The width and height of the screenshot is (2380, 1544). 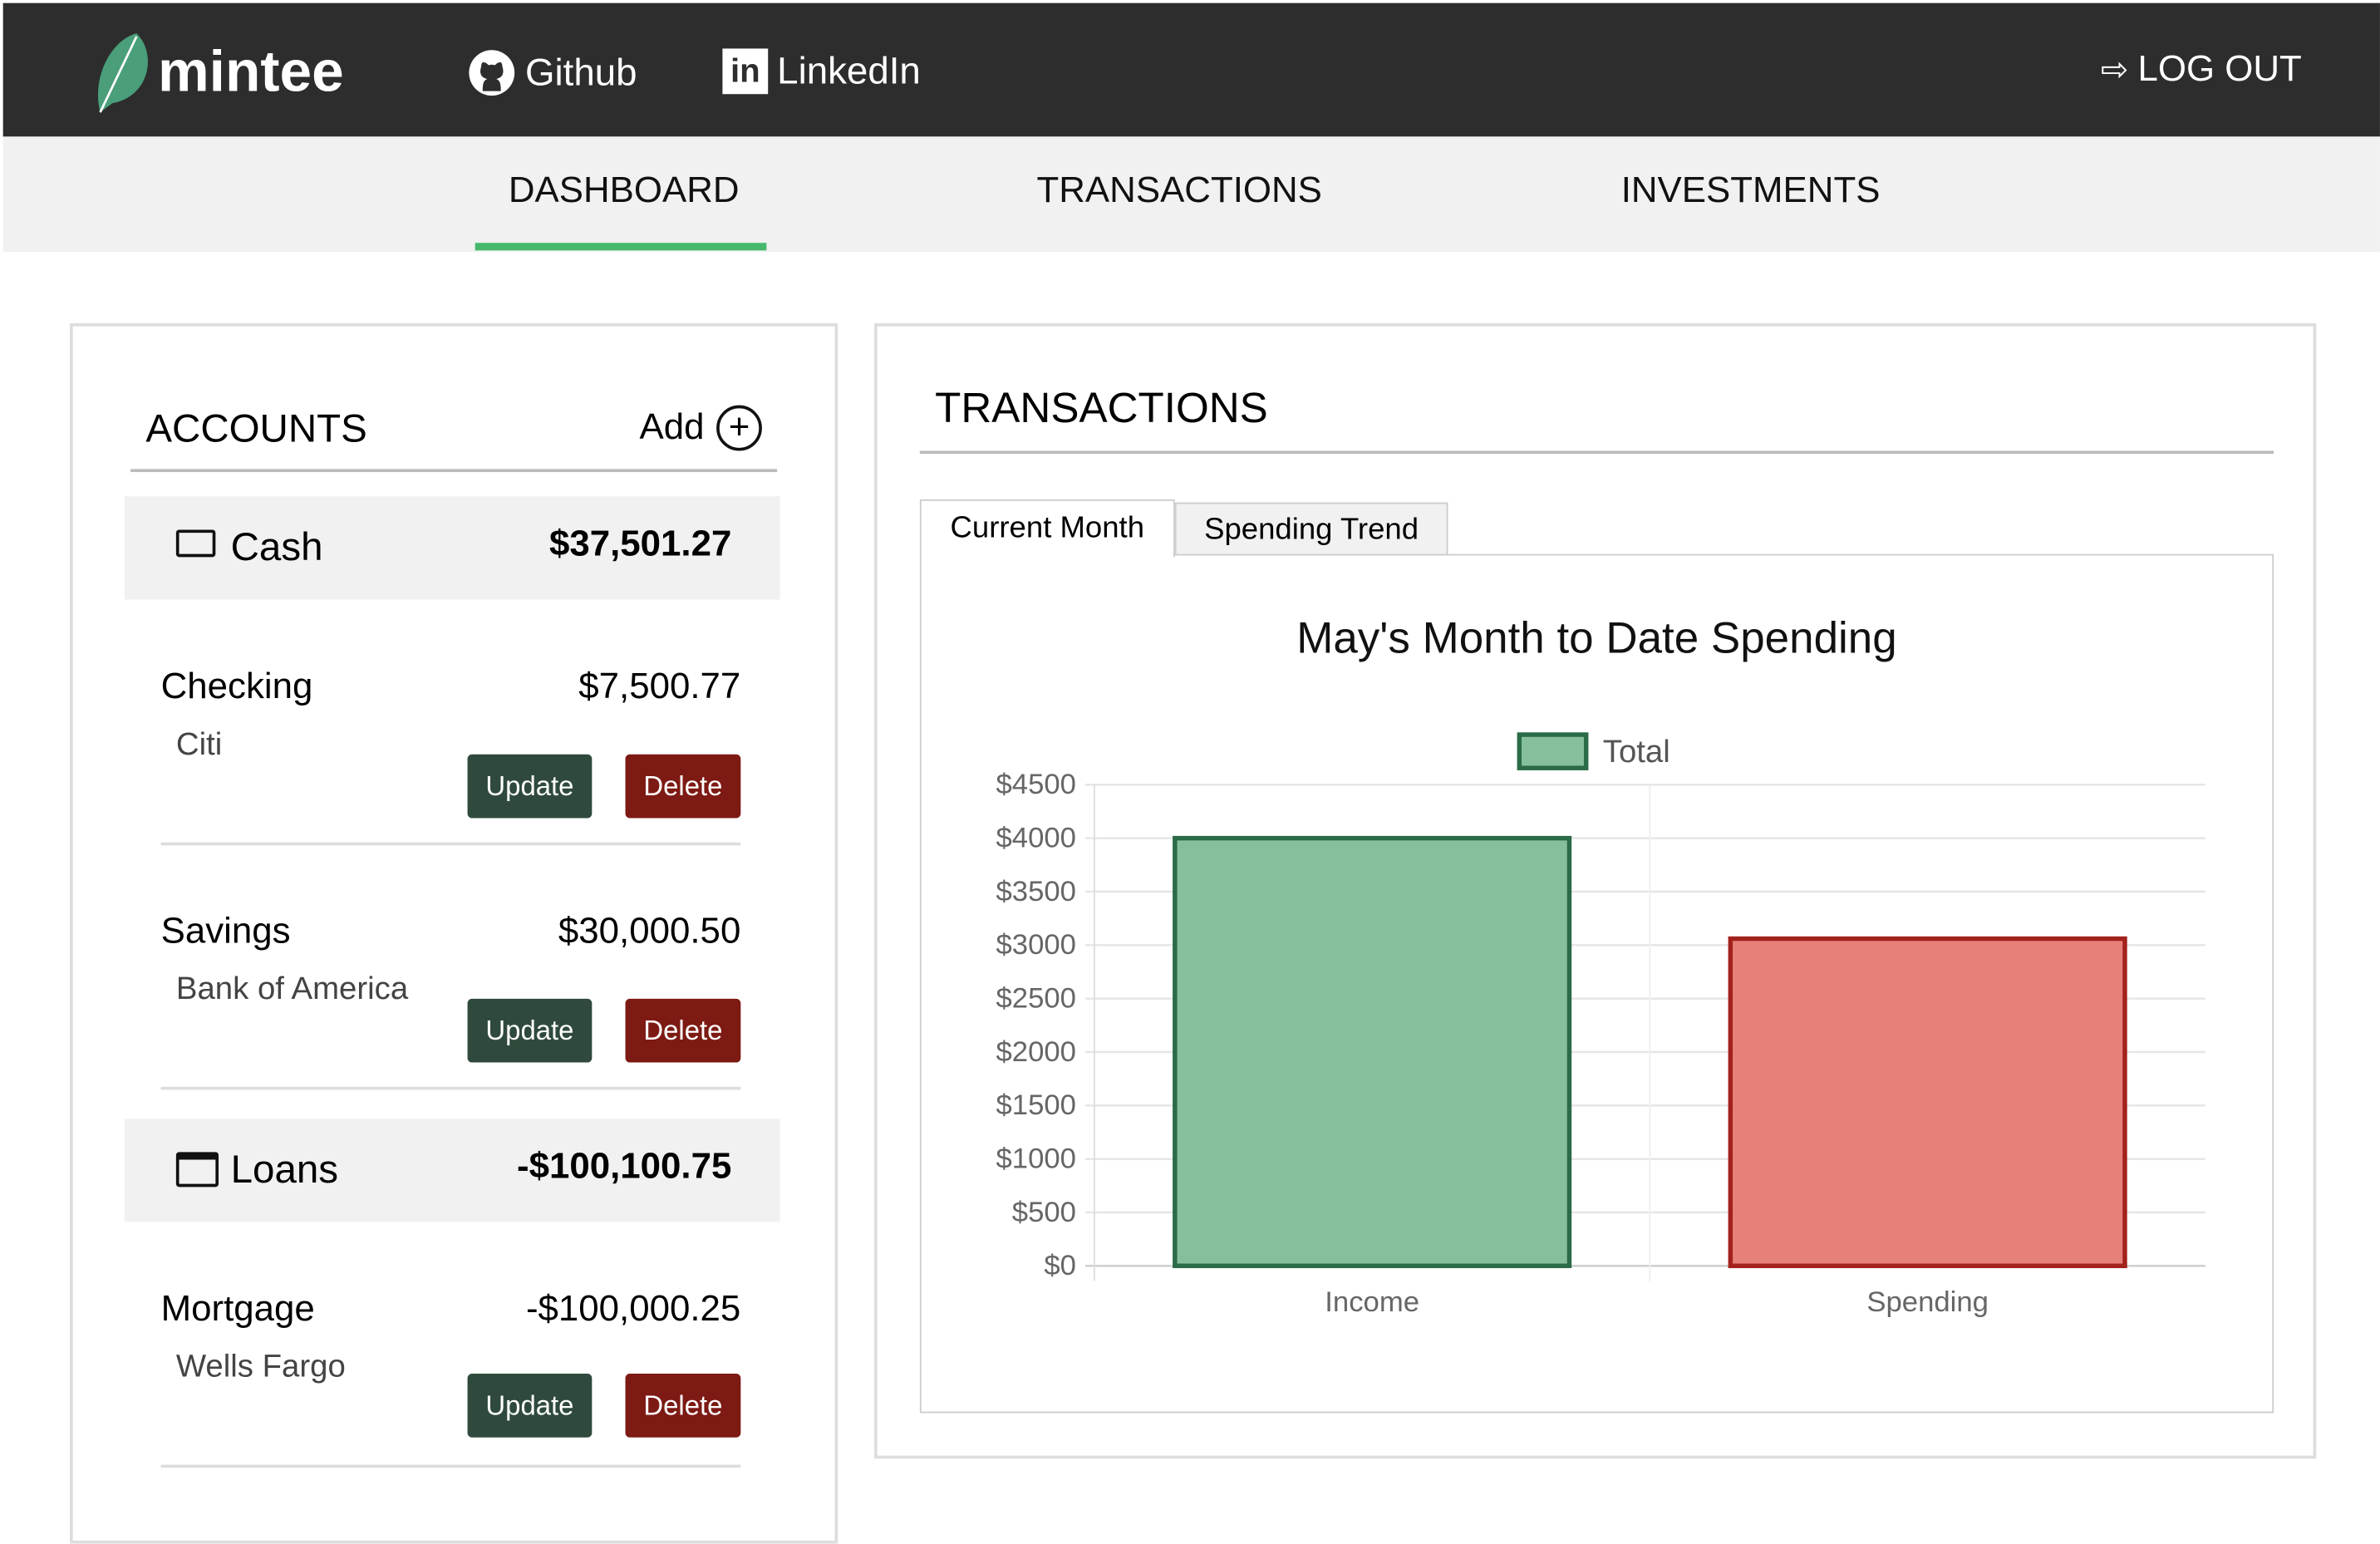 I want to click on plus-circle-icon: +, so click(x=739, y=428).